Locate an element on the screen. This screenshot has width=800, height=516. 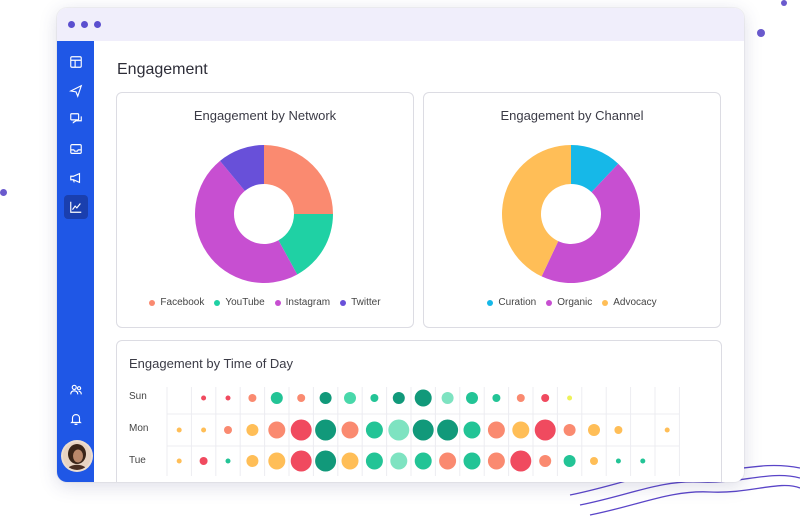
channel-legend: Curation Organic Advocacy is located at coordinates (572, 302).